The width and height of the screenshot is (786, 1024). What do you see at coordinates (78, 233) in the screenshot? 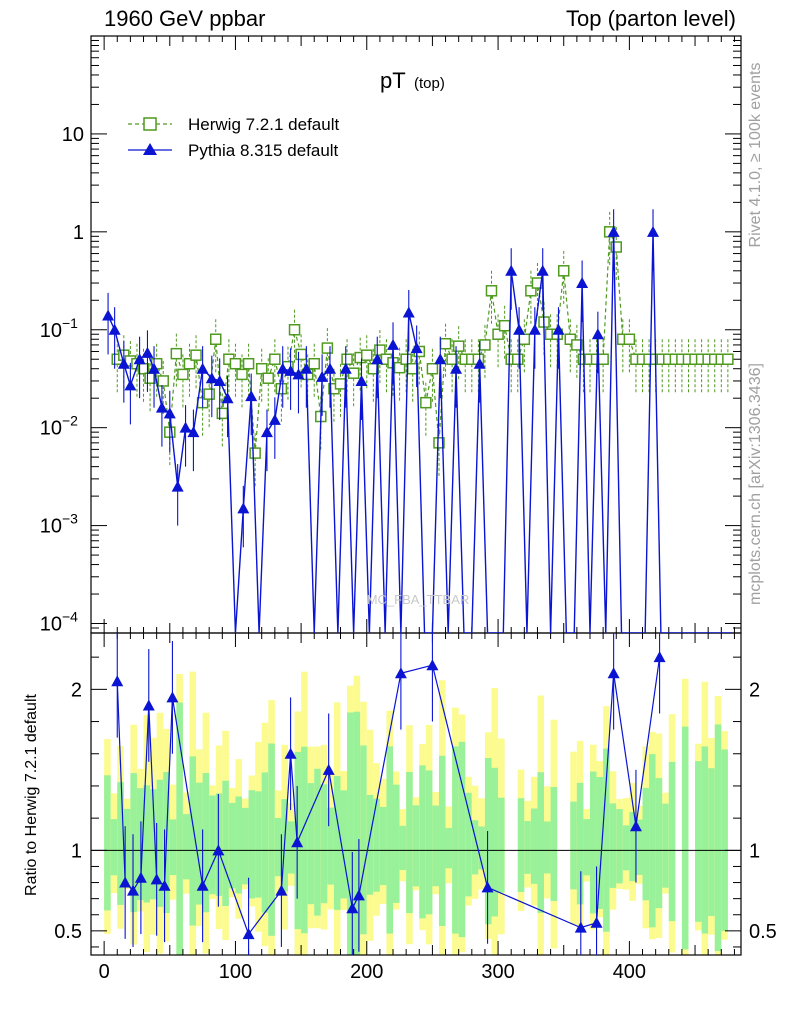
I see `y-tick-label: 1` at bounding box center [78, 233].